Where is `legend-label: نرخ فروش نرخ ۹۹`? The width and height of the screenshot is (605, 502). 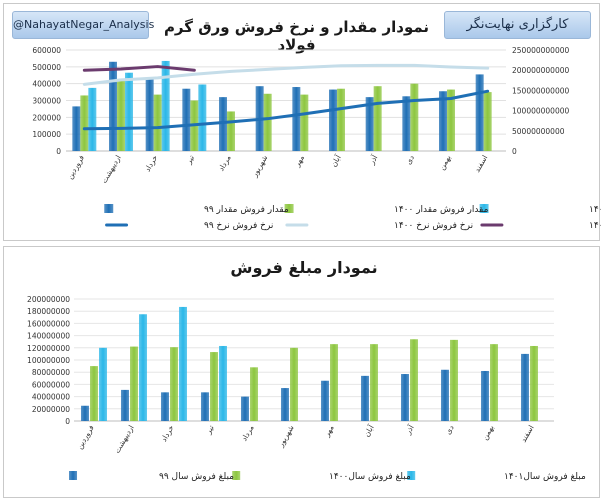 legend-label: نرخ فروش نرخ ۹۹ is located at coordinates (238, 226).